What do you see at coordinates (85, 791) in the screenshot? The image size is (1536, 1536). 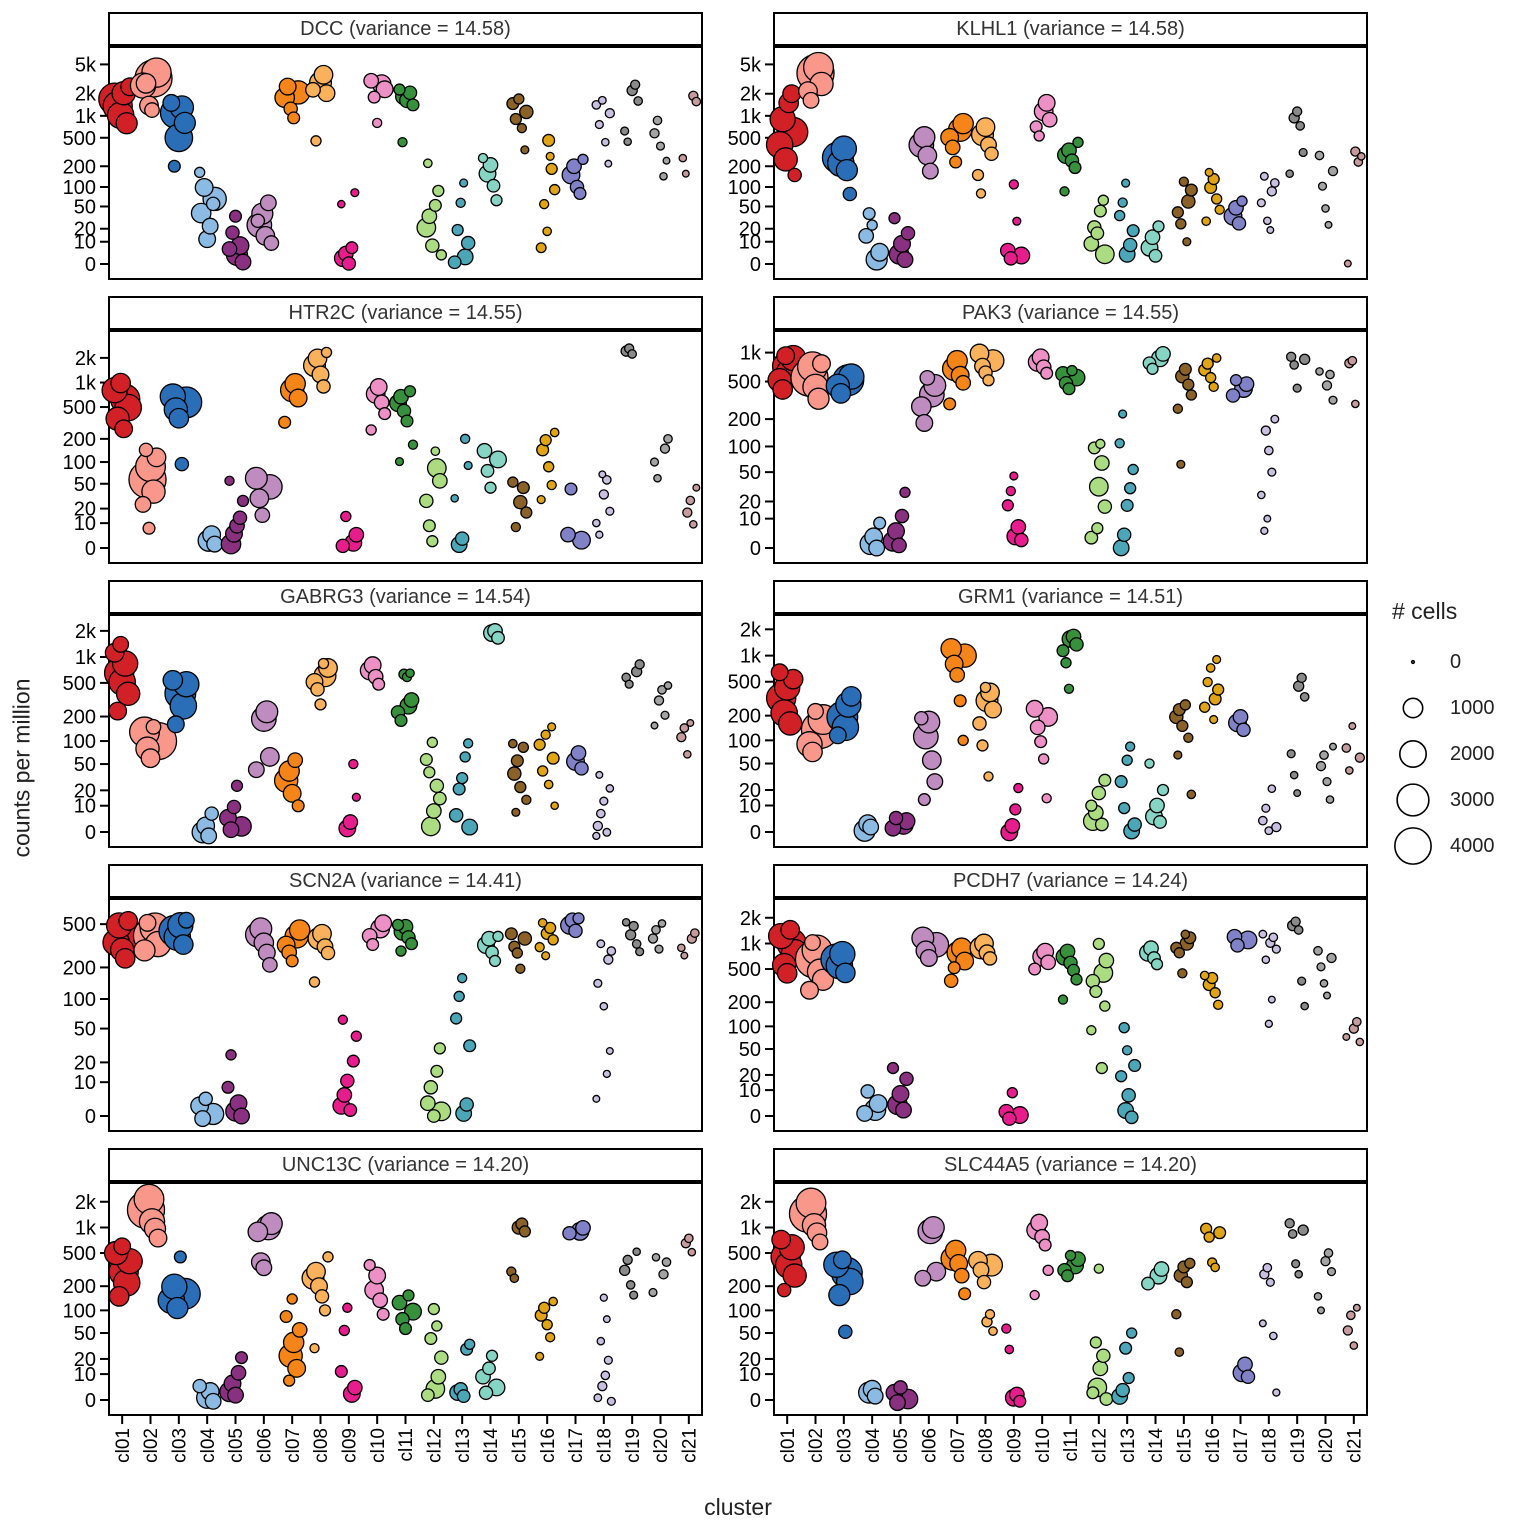 I see `y-tick-label: 20` at bounding box center [85, 791].